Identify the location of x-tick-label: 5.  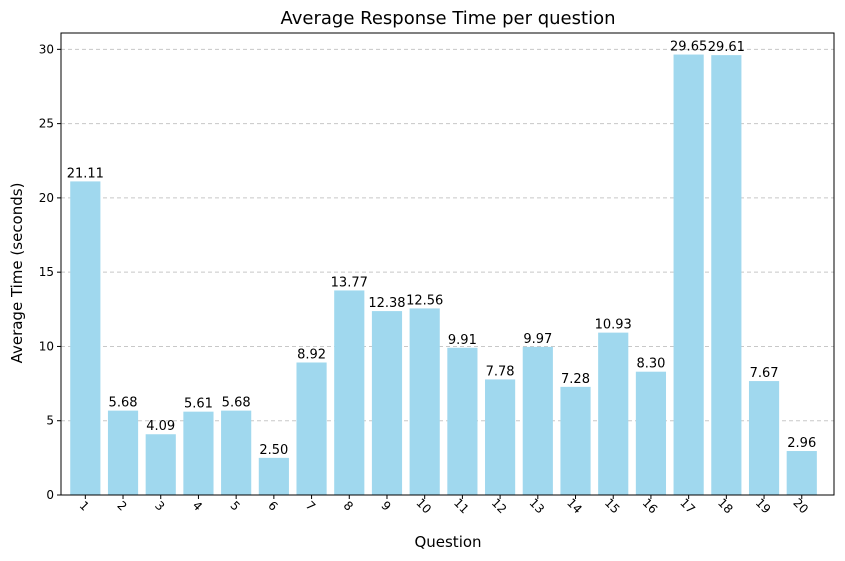
(234, 505).